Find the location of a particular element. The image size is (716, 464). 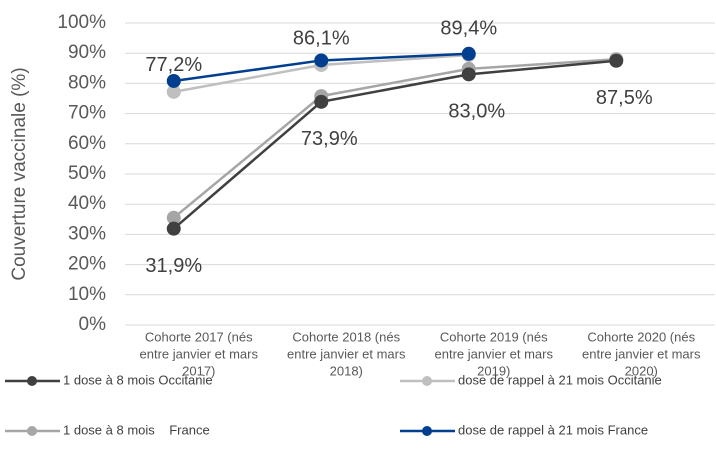

y-tick-label: 40% is located at coordinates (87, 203).